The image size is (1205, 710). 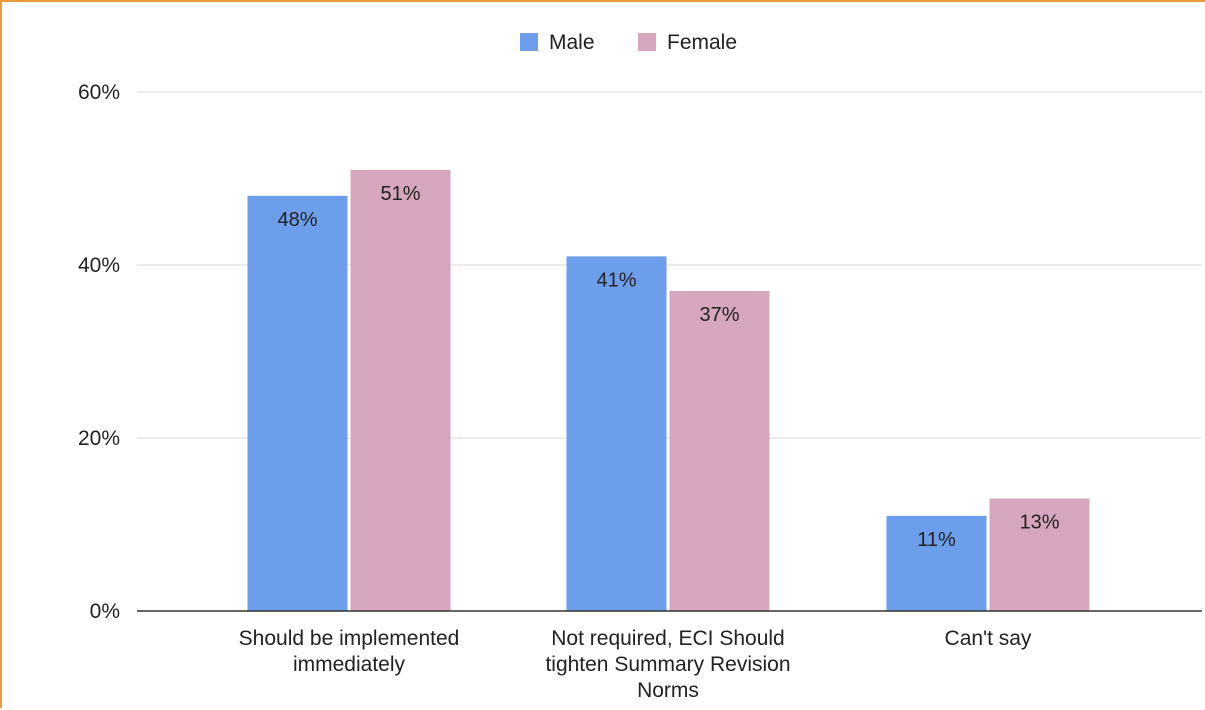 What do you see at coordinates (616, 280) in the screenshot?
I see `data-label: 41%` at bounding box center [616, 280].